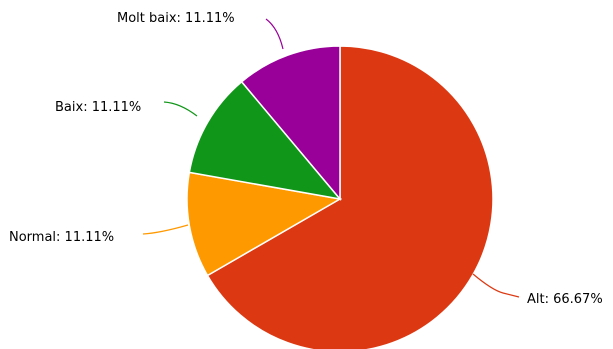 This screenshot has width=613, height=349. Describe the element at coordinates (565, 299) in the screenshot. I see `slice-label-alt: Alt: 66.67%` at that location.